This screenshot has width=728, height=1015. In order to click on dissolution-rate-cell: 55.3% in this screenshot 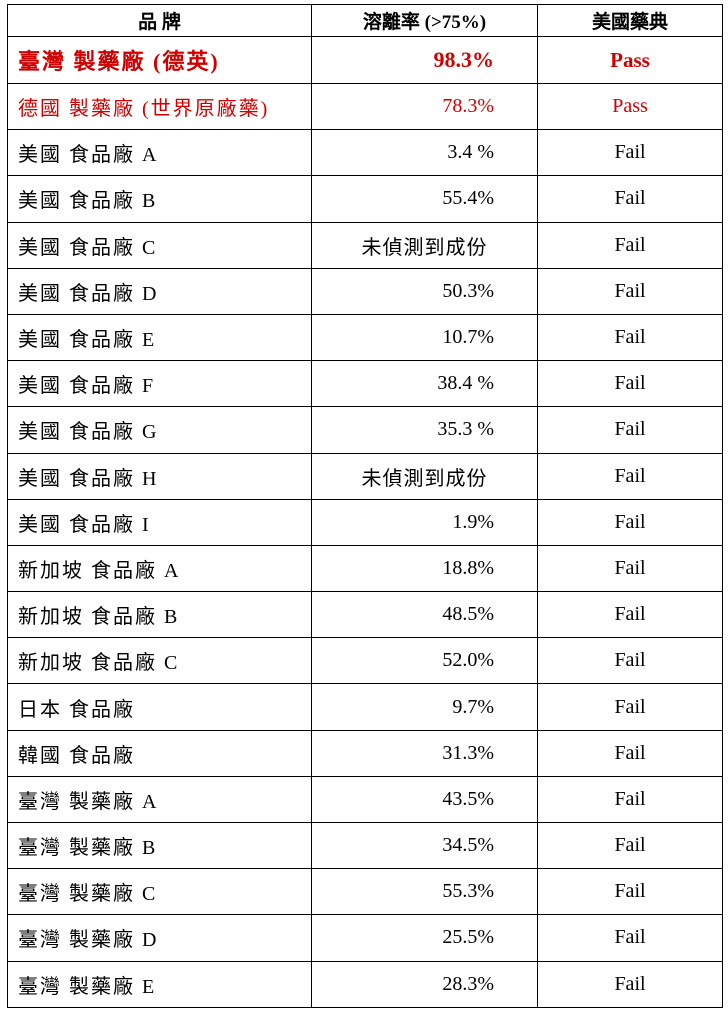, I will do `click(424, 892)`.